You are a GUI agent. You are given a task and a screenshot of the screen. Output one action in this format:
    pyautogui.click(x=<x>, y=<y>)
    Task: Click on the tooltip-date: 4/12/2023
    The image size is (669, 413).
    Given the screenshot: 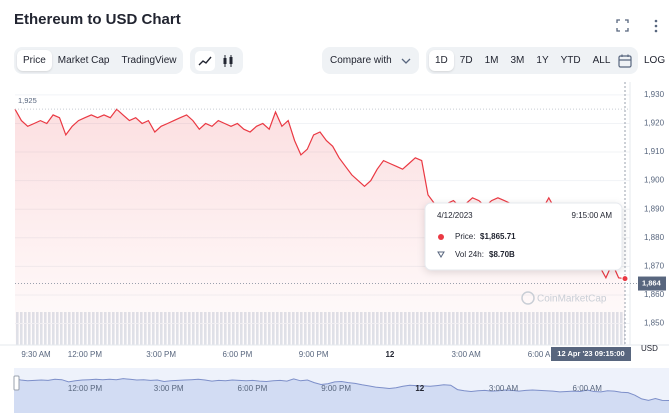 What is the action you would take?
    pyautogui.click(x=455, y=215)
    